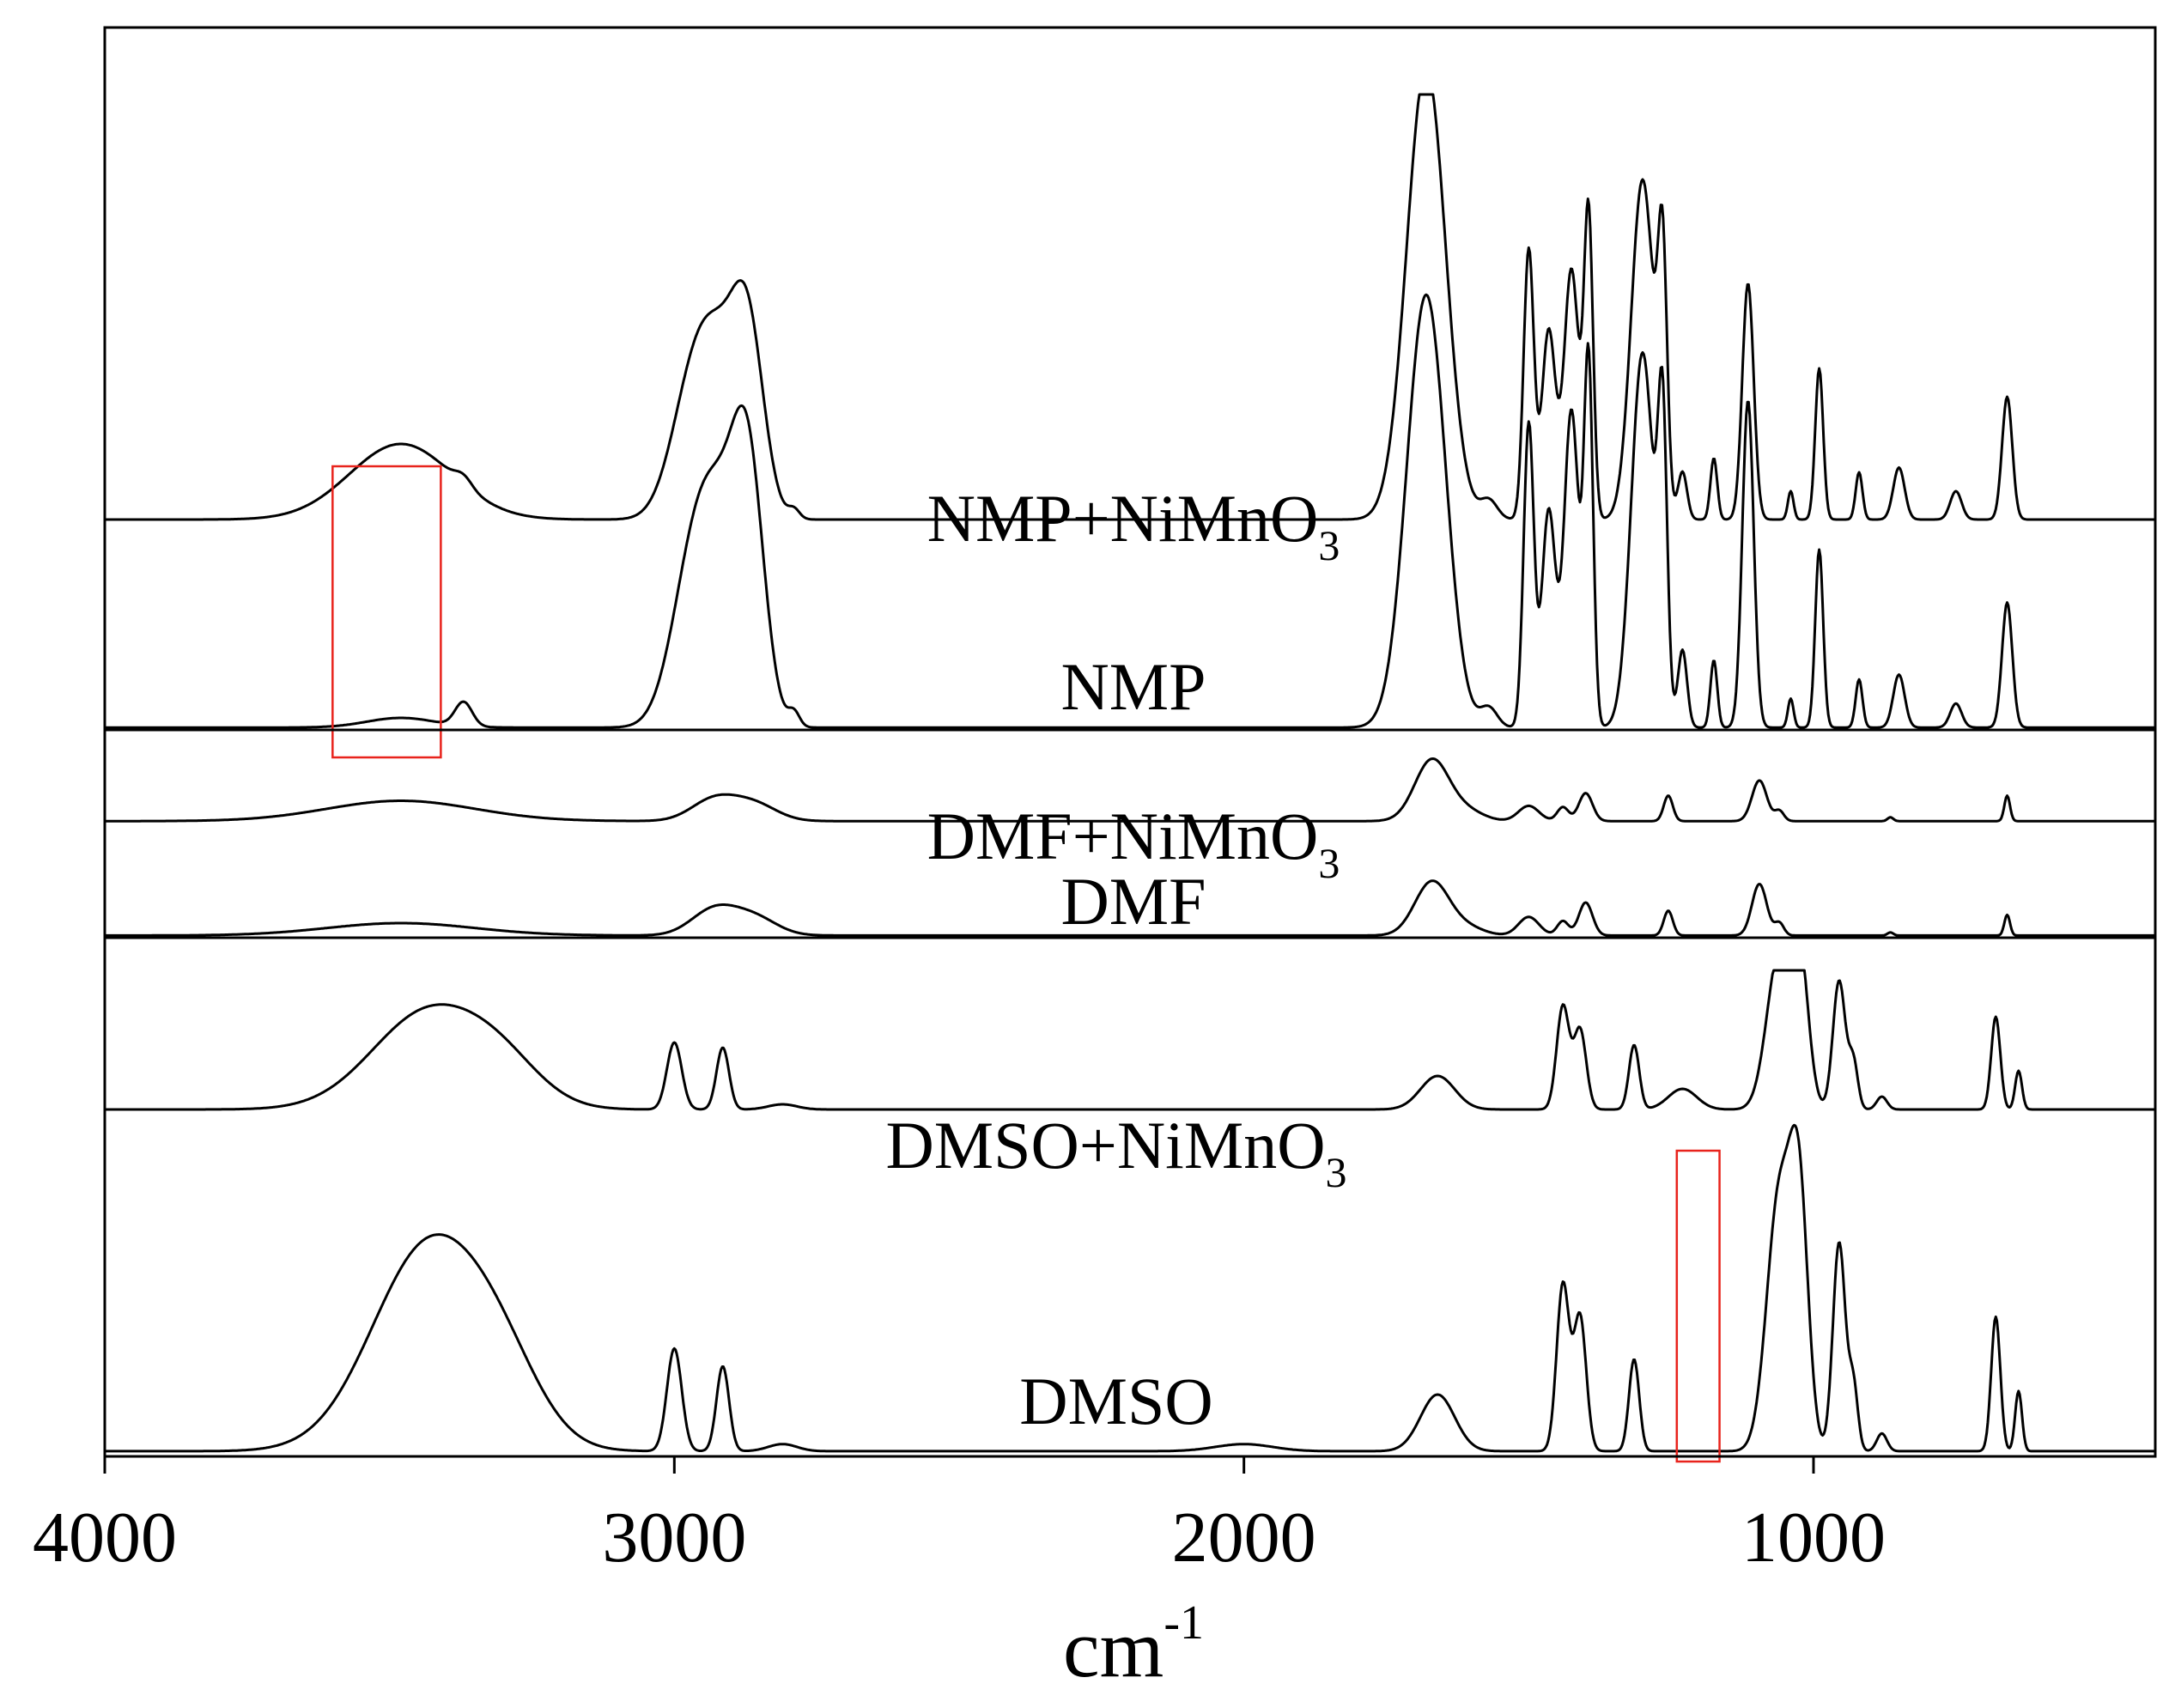 The width and height of the screenshot is (2169, 1708). I want to click on series-label-dmf-nimno3: DMF+NiMnO3, so click(1134, 843).